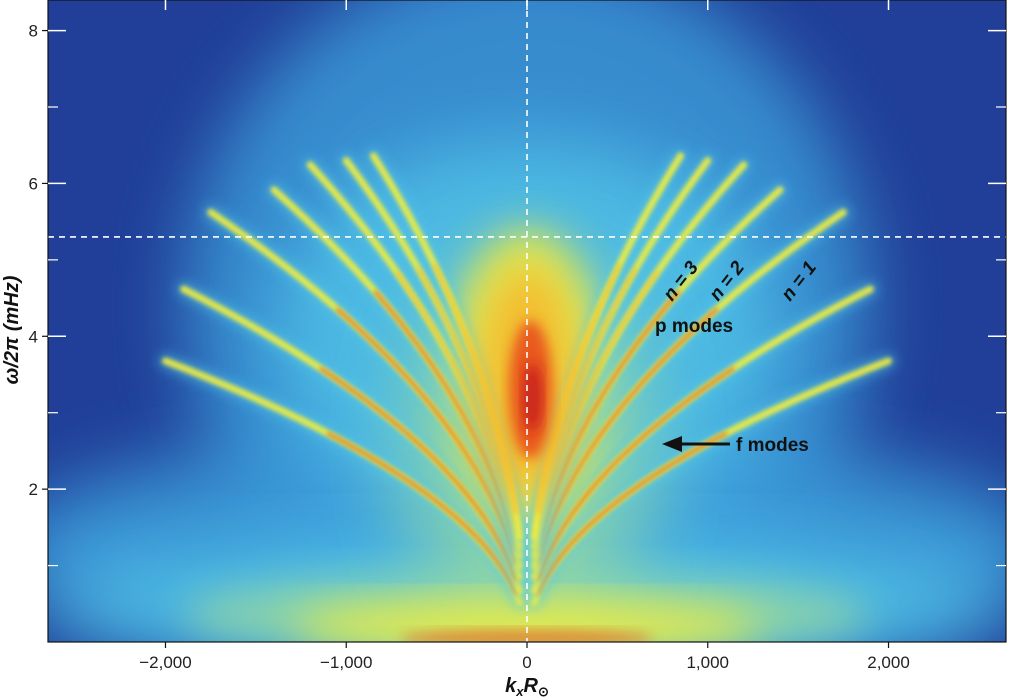 The width and height of the screenshot is (1011, 698). What do you see at coordinates (707, 662) in the screenshot?
I see `x-tick-label-3: 1,000` at bounding box center [707, 662].